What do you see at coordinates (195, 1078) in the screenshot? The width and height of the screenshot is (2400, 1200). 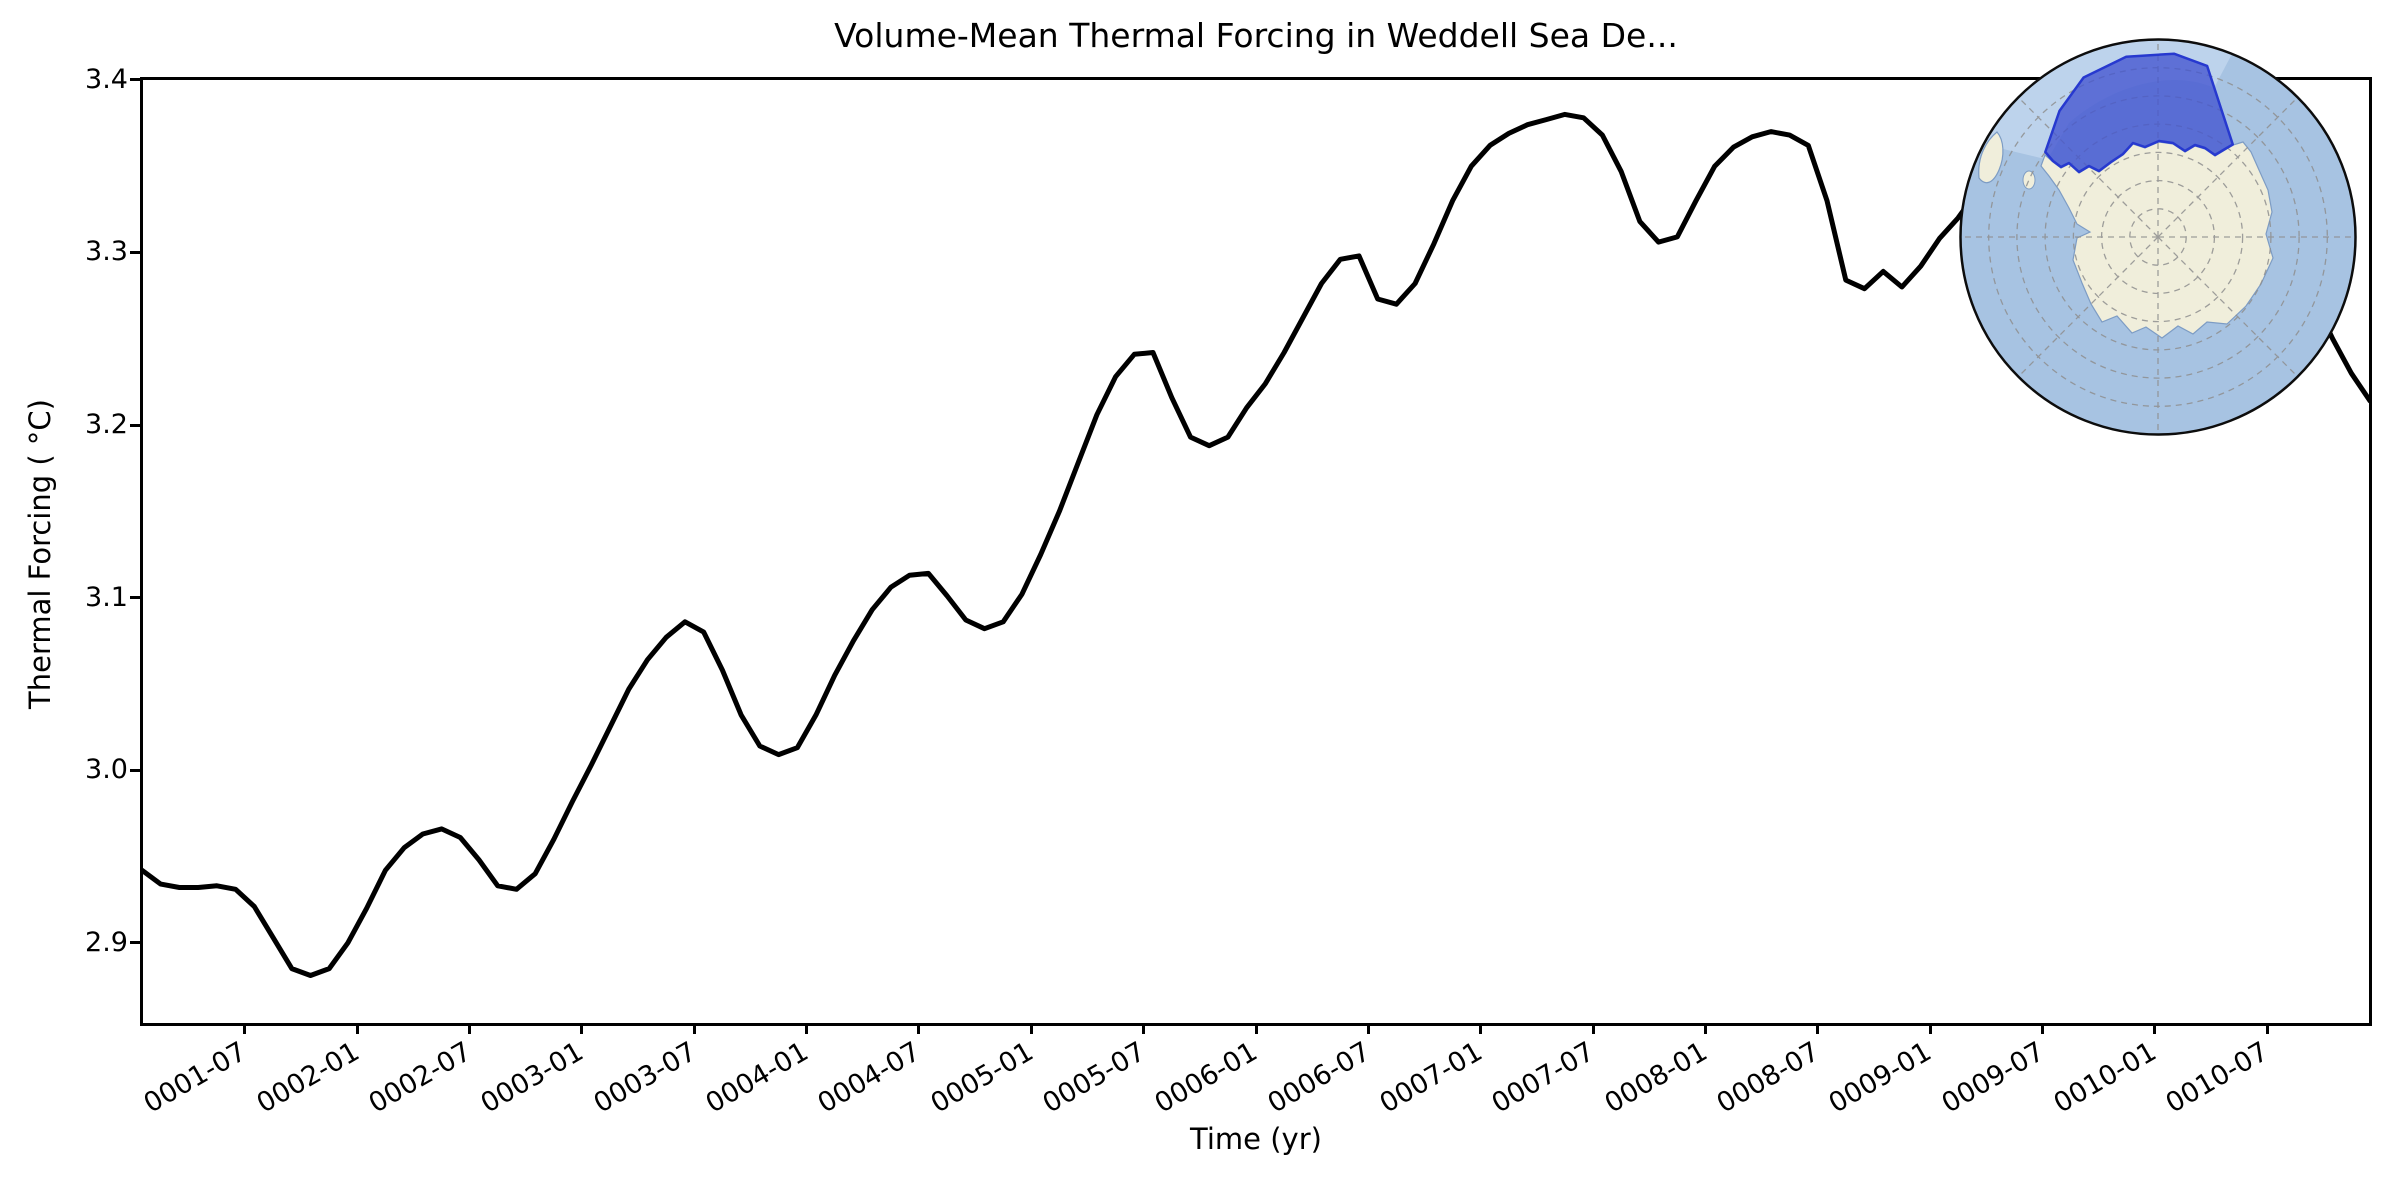 I see `x-tick-label: 0001-07` at bounding box center [195, 1078].